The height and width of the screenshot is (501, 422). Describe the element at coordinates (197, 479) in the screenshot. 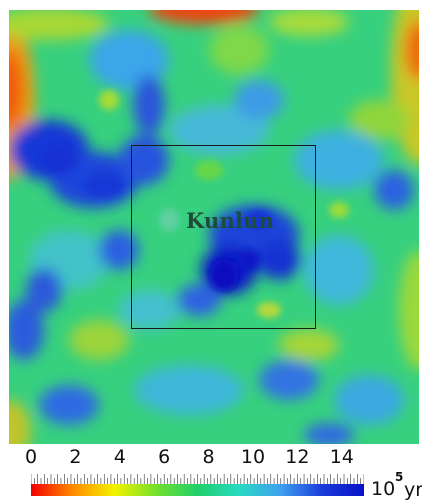

I see `colorbar-minor-ticks` at that location.